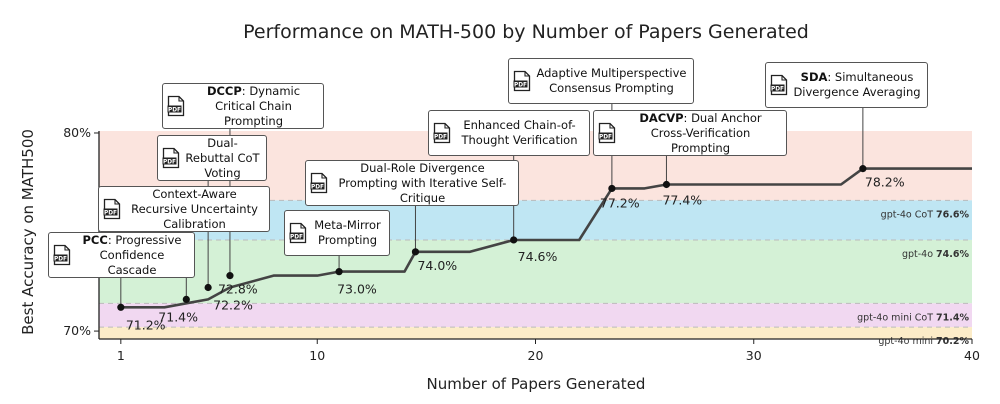 The image size is (1000, 404). I want to click on callout-description: Enhanced Chain-of-Thought Verification, so click(519, 132).